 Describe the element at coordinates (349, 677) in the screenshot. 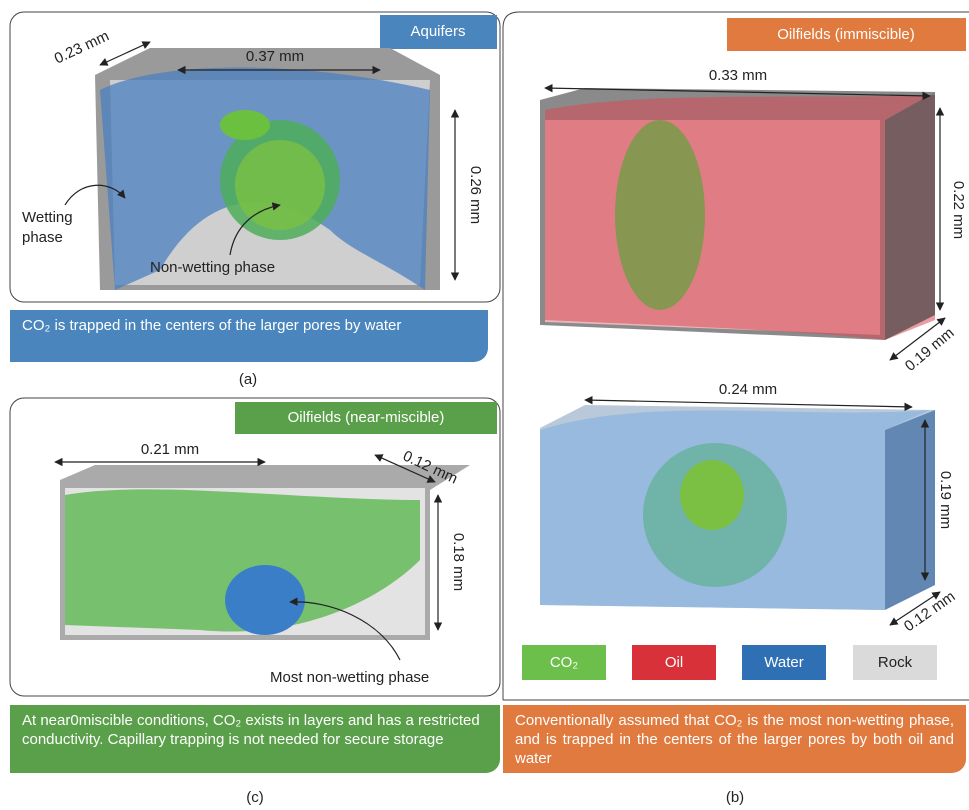

I see `annotation: Most non-wetting phase` at that location.